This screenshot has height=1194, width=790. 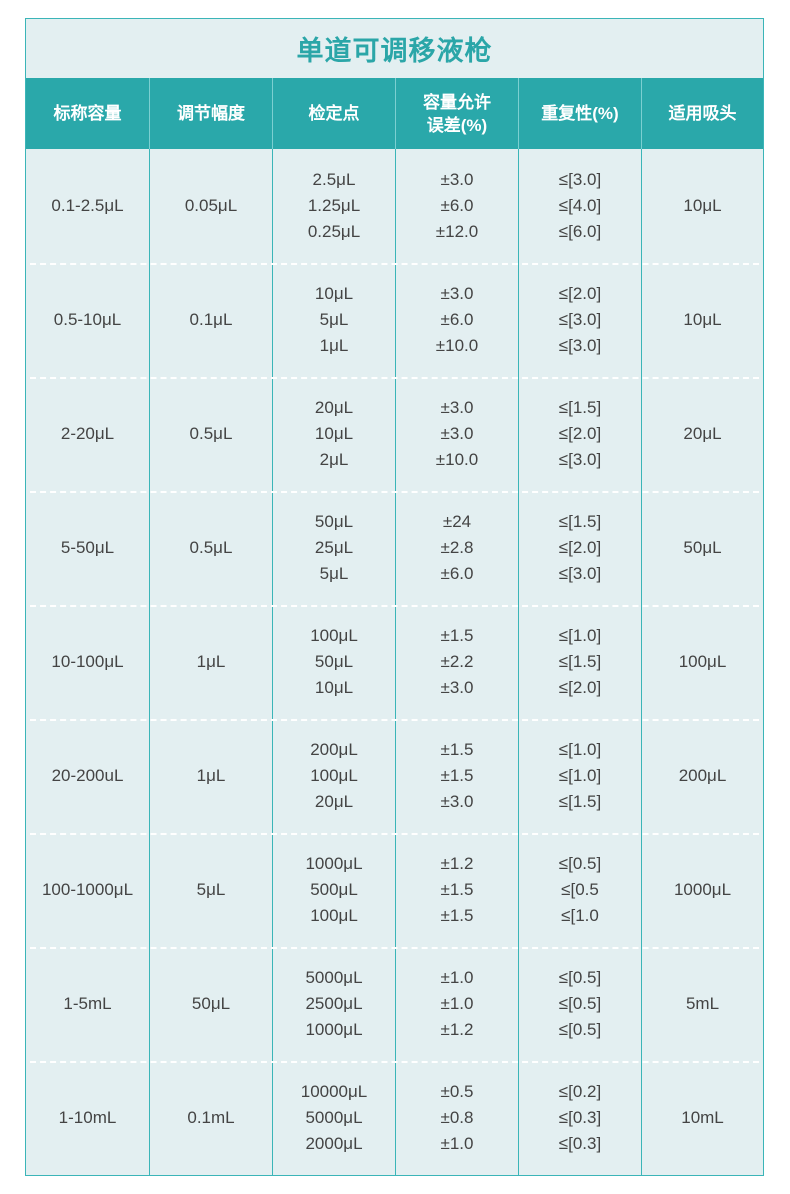 I want to click on repeatability-cell: ≤[0.5] ≤[0.5 ≤[1.0, so click(x=579, y=890).